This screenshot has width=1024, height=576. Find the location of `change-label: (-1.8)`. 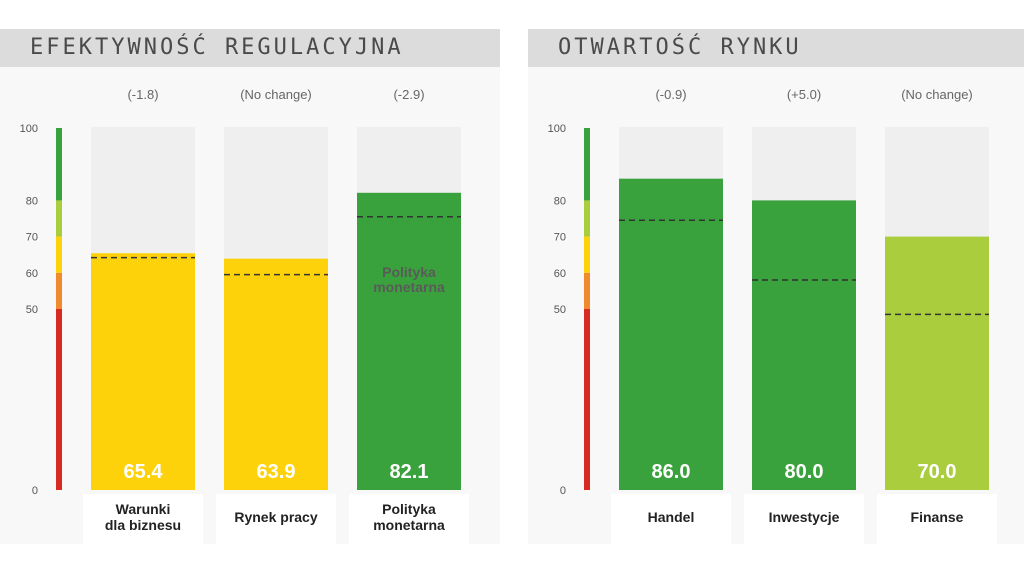

change-label: (-1.8) is located at coordinates (142, 94).